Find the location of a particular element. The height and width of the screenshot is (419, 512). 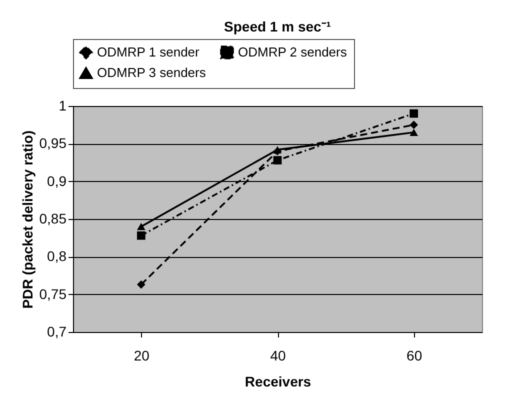

y-tick-label: 0,85 is located at coordinates (53, 218).